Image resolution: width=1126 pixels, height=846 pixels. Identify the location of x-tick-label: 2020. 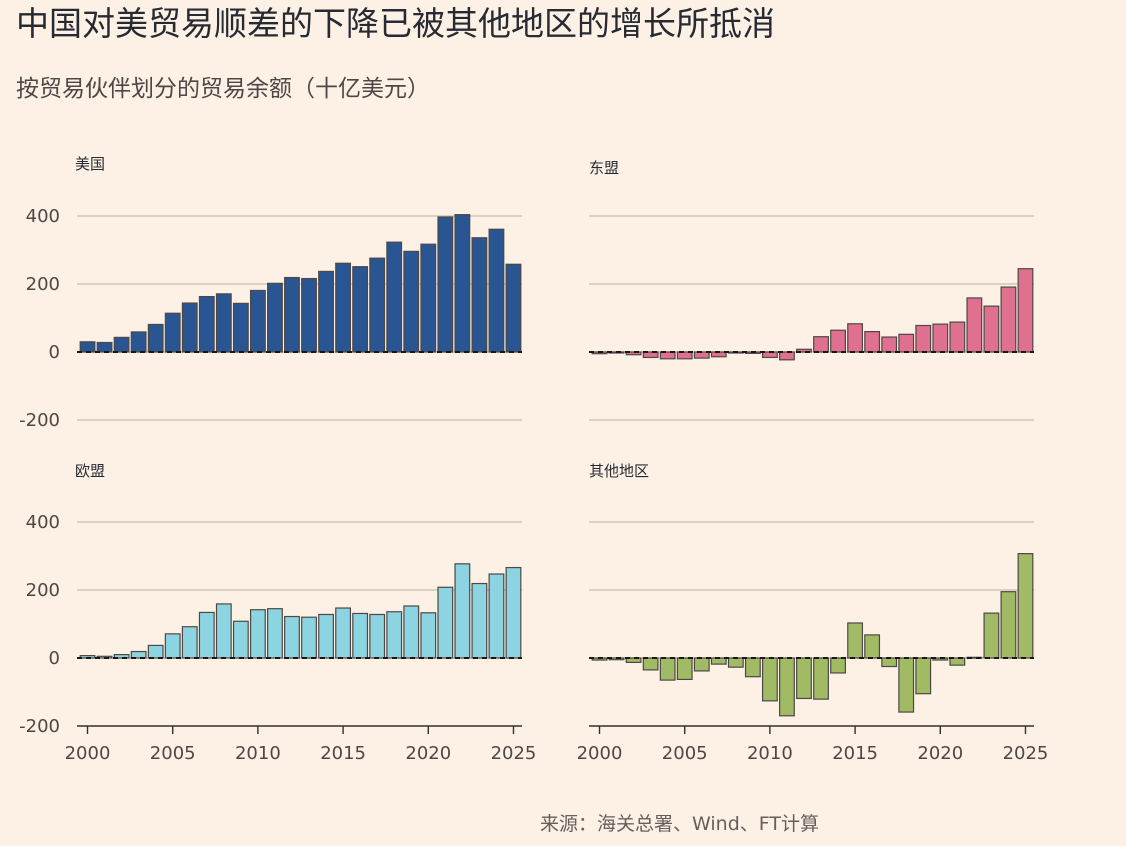
(428, 753).